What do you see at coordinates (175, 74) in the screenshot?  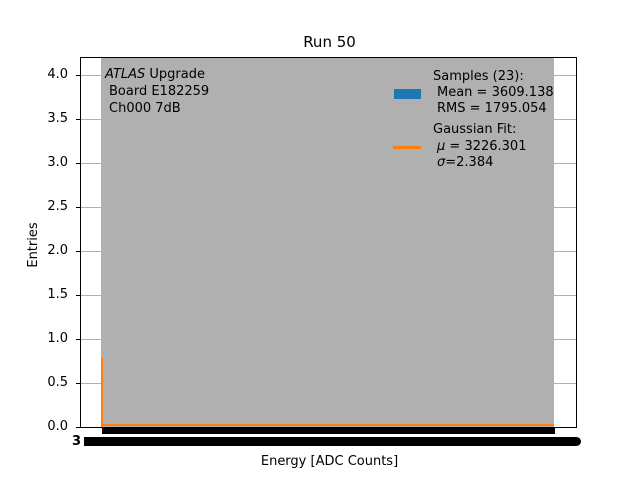 I see `annotation-upgrade: Upgrade` at bounding box center [175, 74].